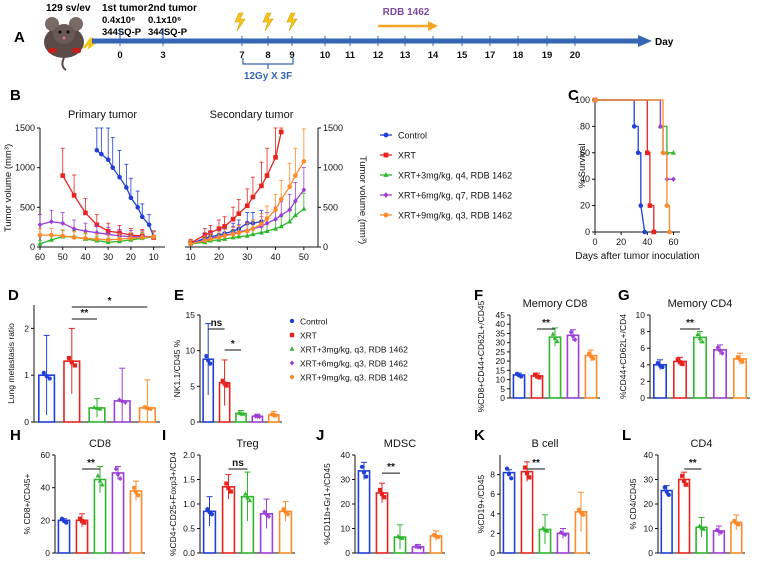  What do you see at coordinates (189, 553) in the screenshot?
I see `y-tick-label: 0.0` at bounding box center [189, 553].